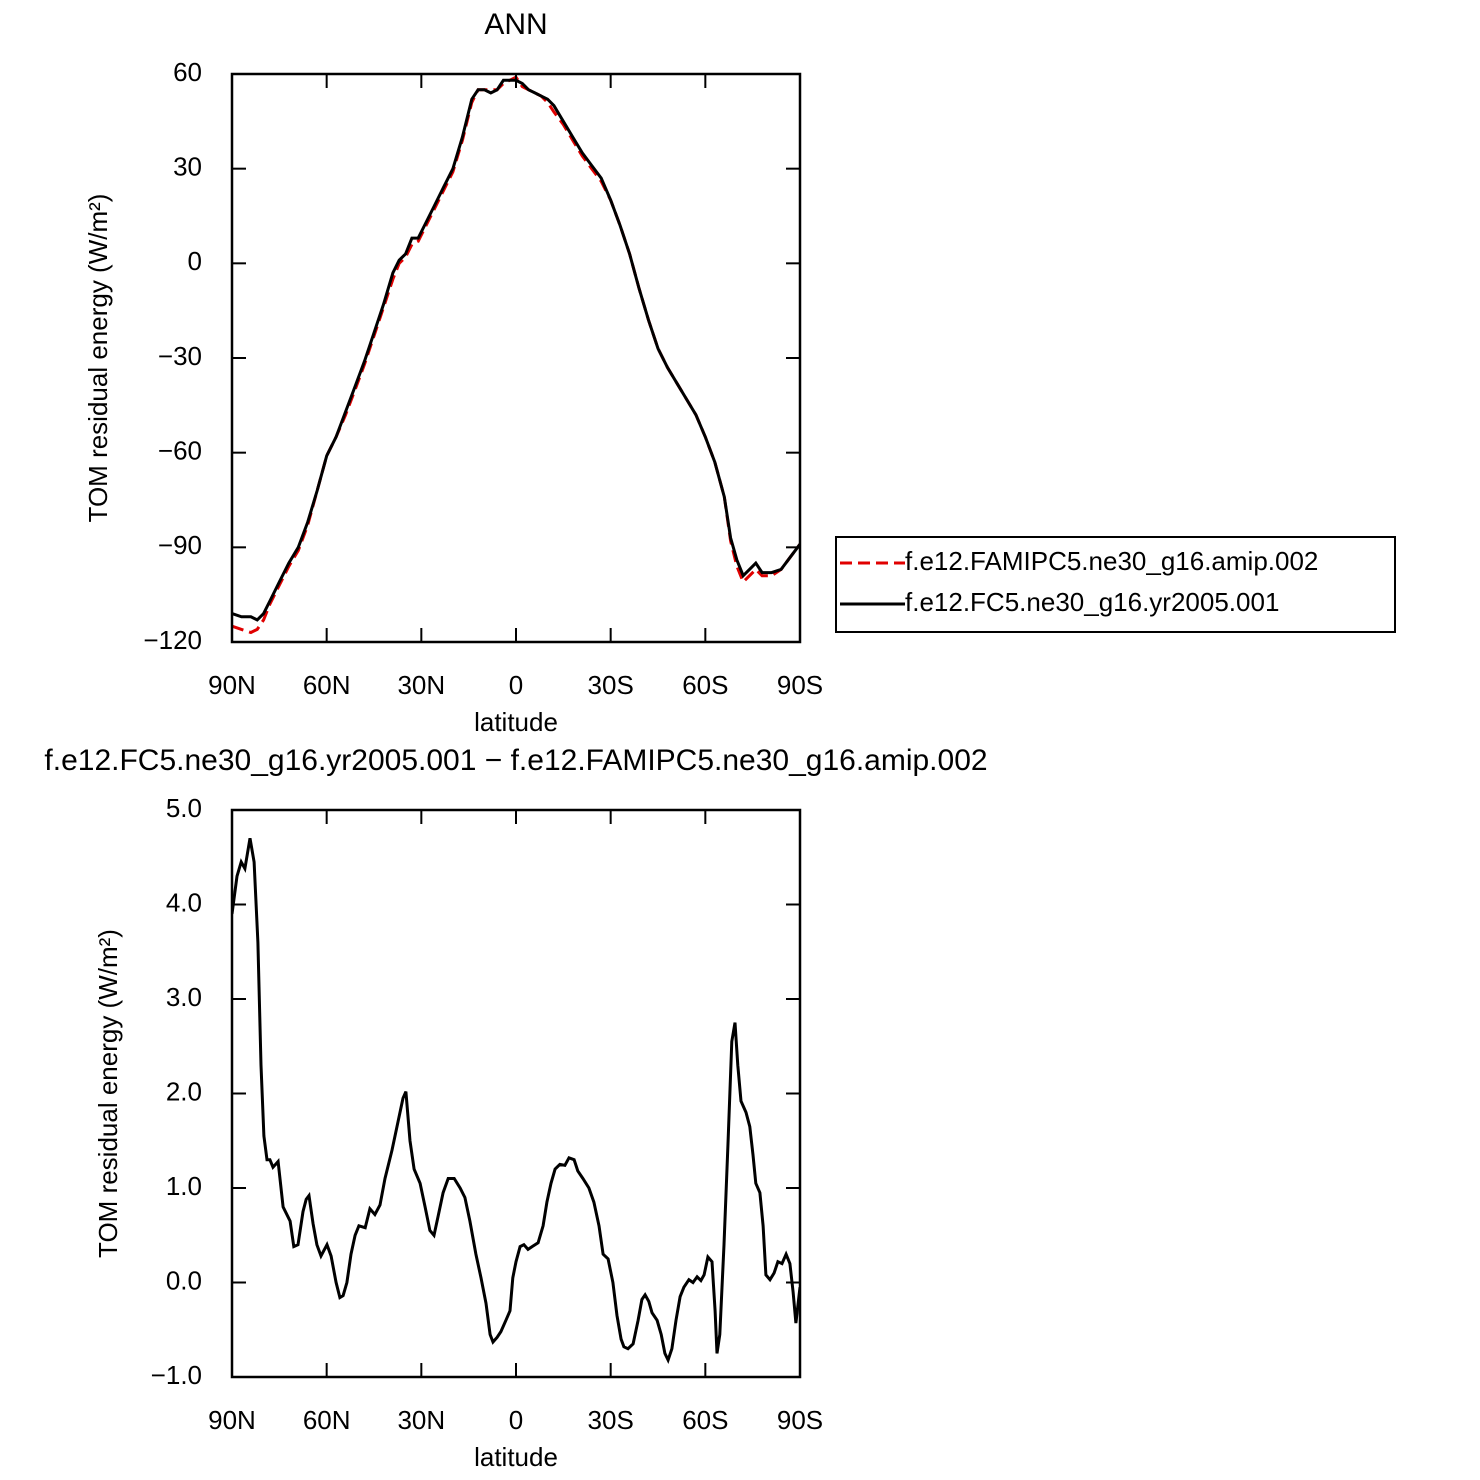 The height and width of the screenshot is (1480, 1480). I want to click on y-tick-label: −30, so click(180, 356).